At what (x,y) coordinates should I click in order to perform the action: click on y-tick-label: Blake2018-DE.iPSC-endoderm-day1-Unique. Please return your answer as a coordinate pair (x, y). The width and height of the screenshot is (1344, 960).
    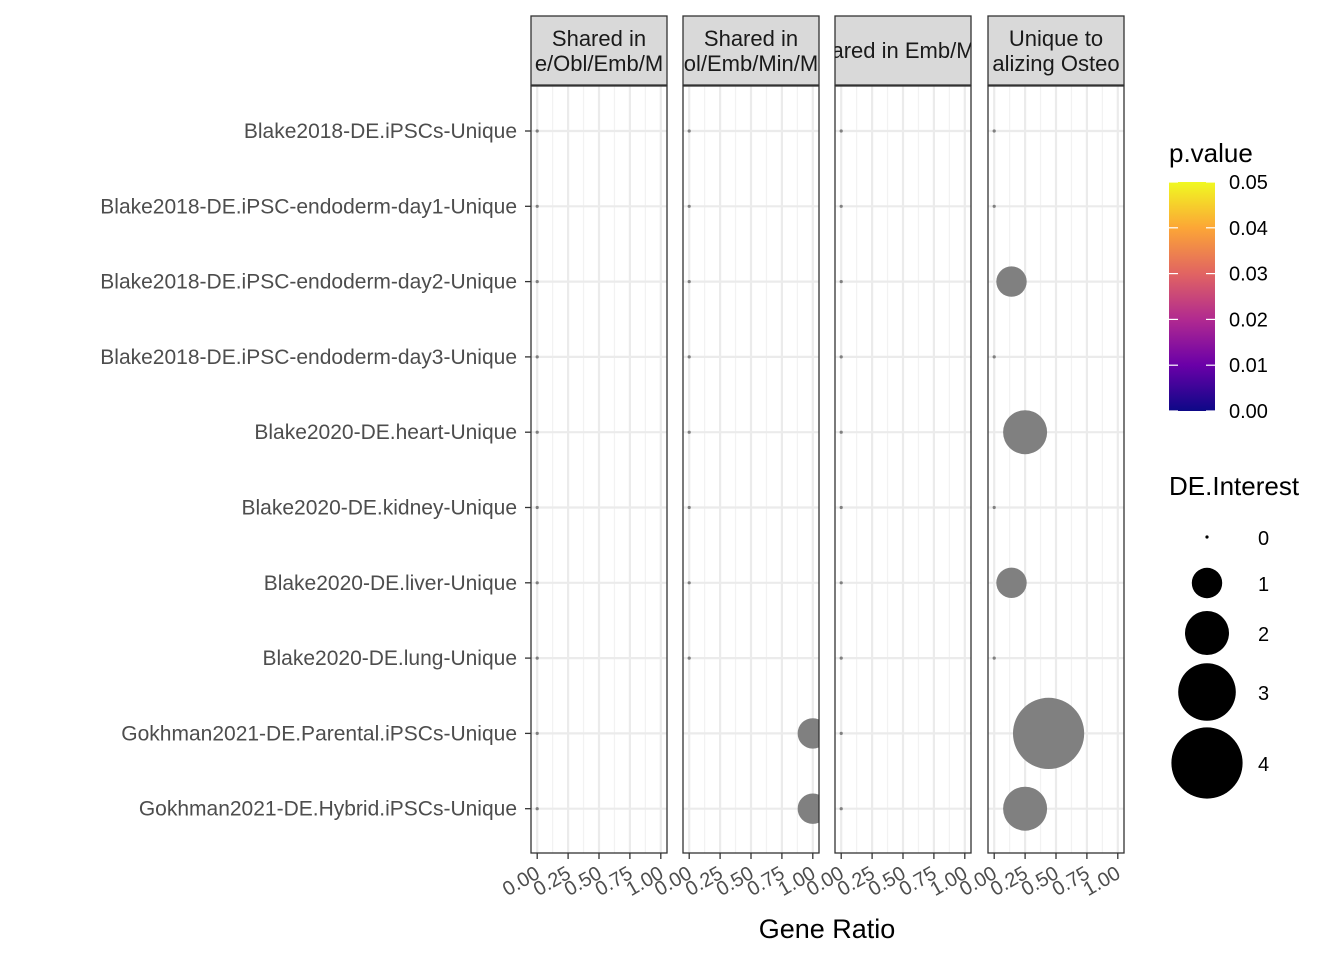
    Looking at the image, I should click on (308, 206).